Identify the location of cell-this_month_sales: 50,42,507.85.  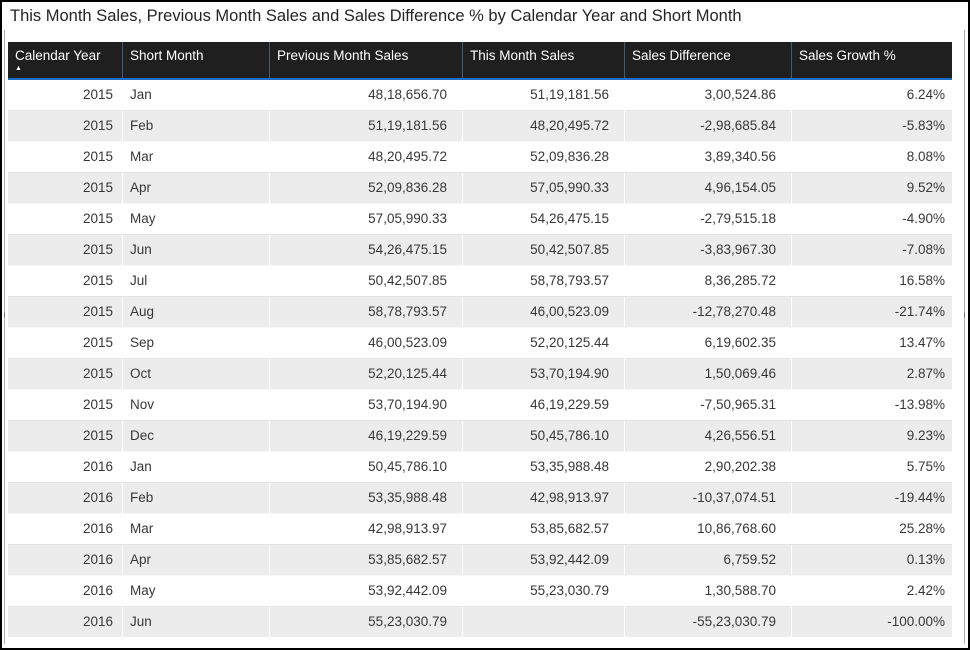
(544, 250).